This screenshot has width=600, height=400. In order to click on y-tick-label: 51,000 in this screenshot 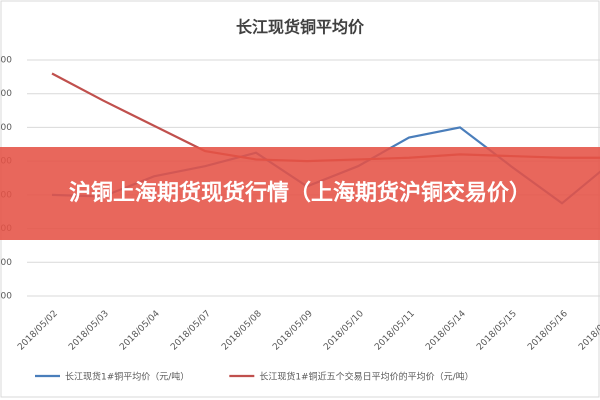, I will do `click(6, 297)`.